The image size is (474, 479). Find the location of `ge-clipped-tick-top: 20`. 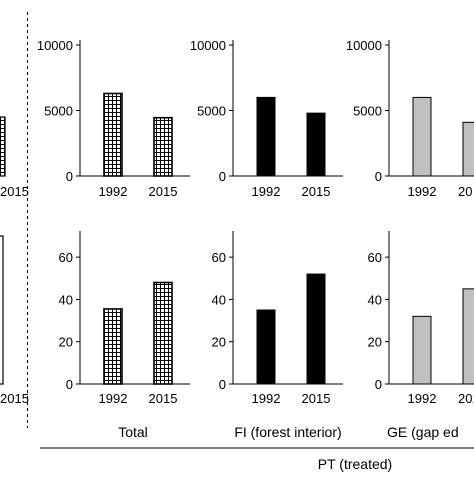

ge-clipped-tick-top: 20 is located at coordinates (465, 191).